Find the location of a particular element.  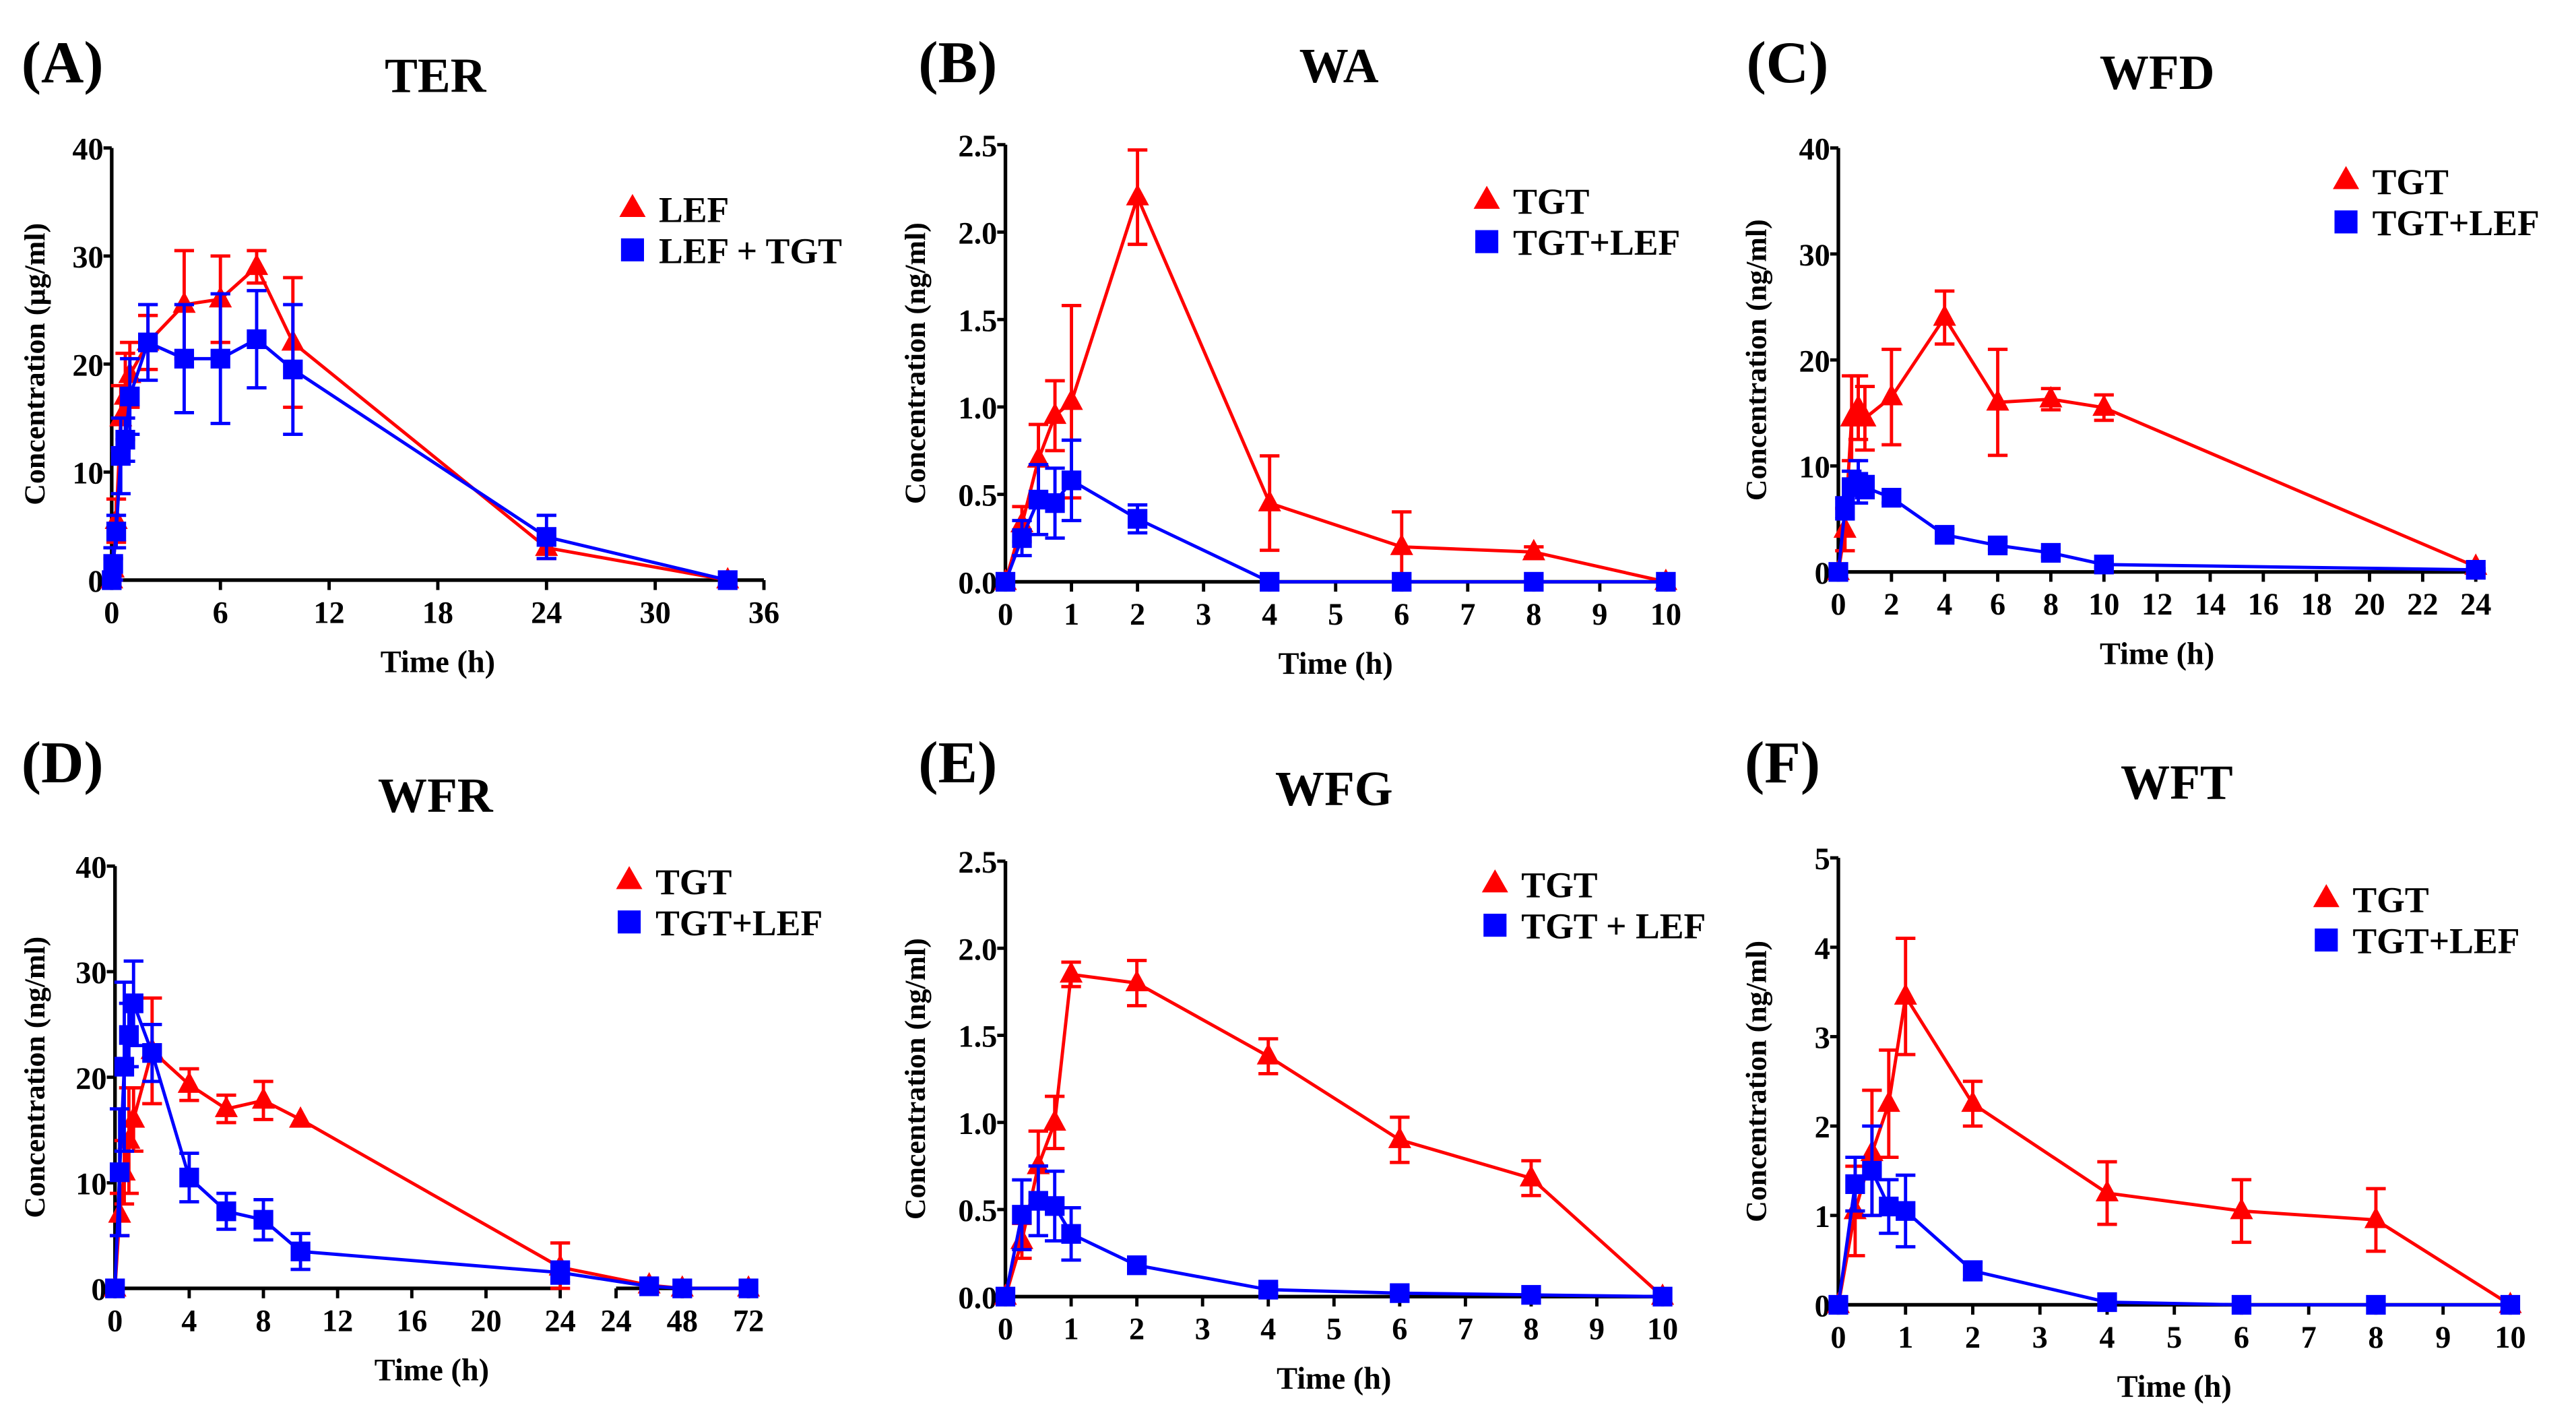

y-tick-label: 0 is located at coordinates (1822, 574).